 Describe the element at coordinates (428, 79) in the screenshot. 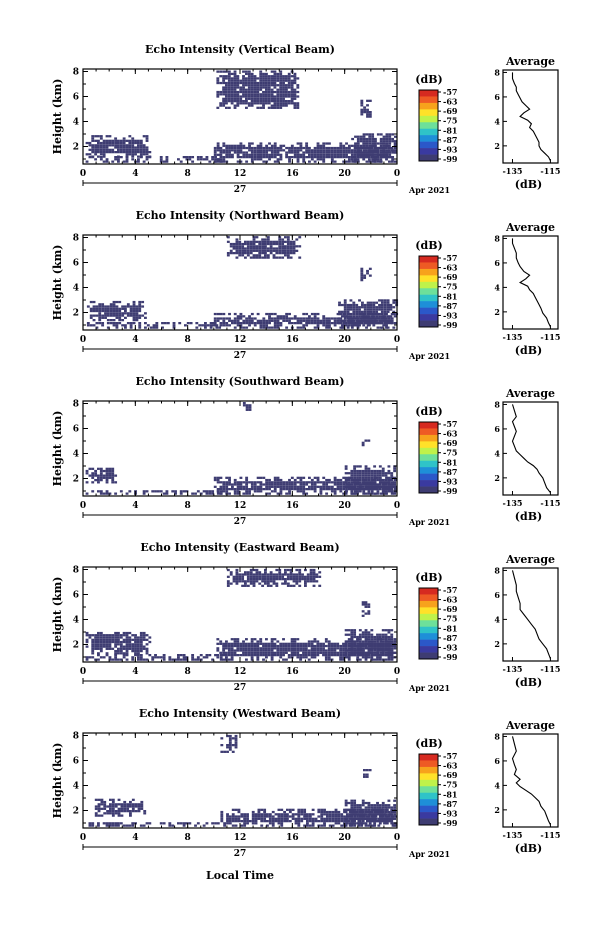

I see `colorbar-unit: (dB)` at that location.